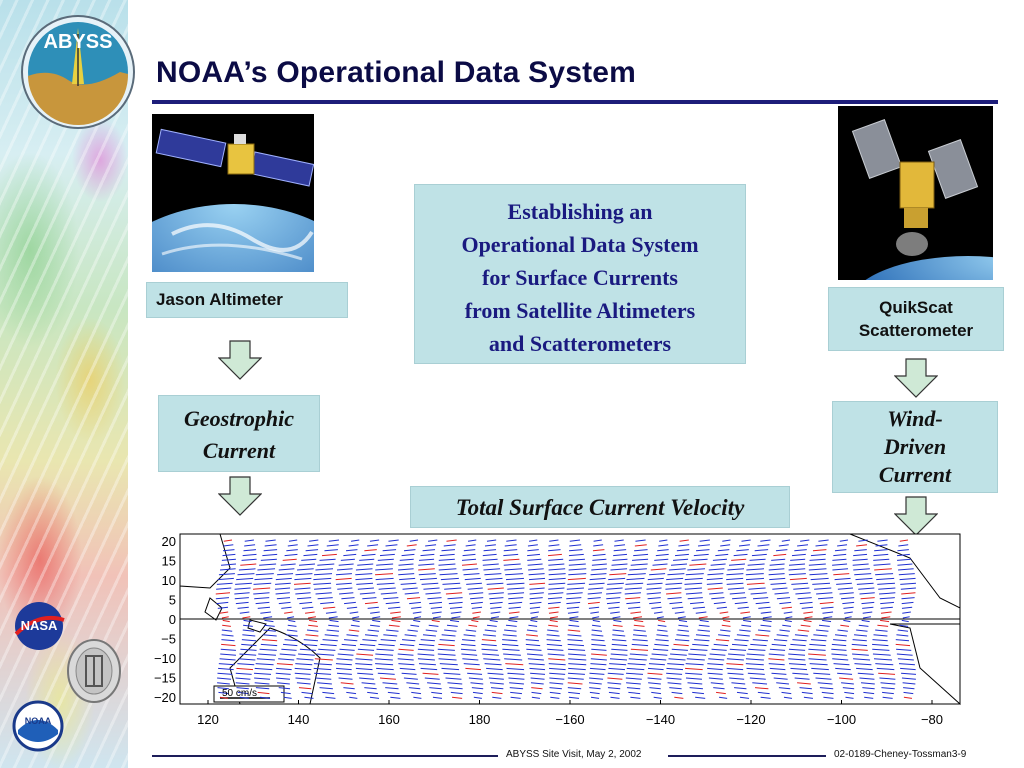  Describe the element at coordinates (580, 310) in the screenshot. I see `center-box-line-4: from Satellite Altimeters` at that location.